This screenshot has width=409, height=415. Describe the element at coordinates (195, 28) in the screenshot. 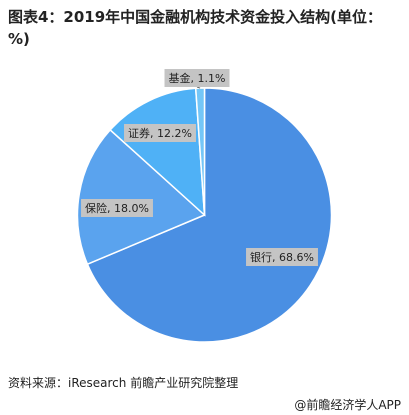

I see `chart-title: 图表4：2019年中国金融机构技术资金投入结构(单位：%)` at that location.